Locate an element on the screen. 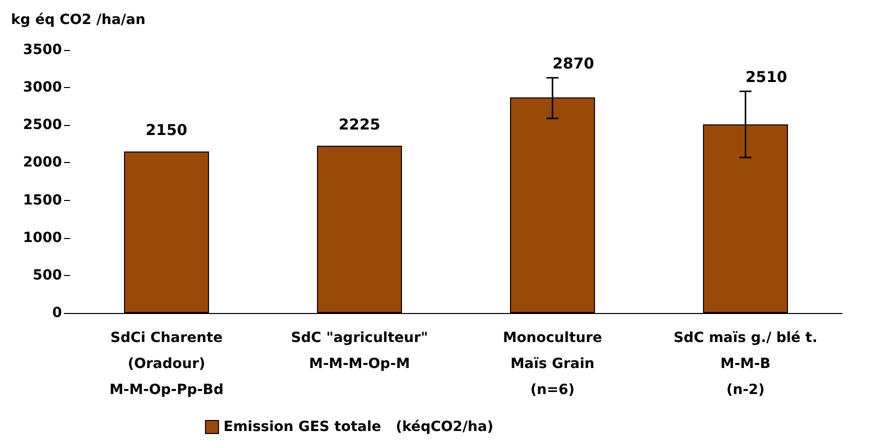 The width and height of the screenshot is (882, 441). y-tick-label: 2500 is located at coordinates (42, 125).